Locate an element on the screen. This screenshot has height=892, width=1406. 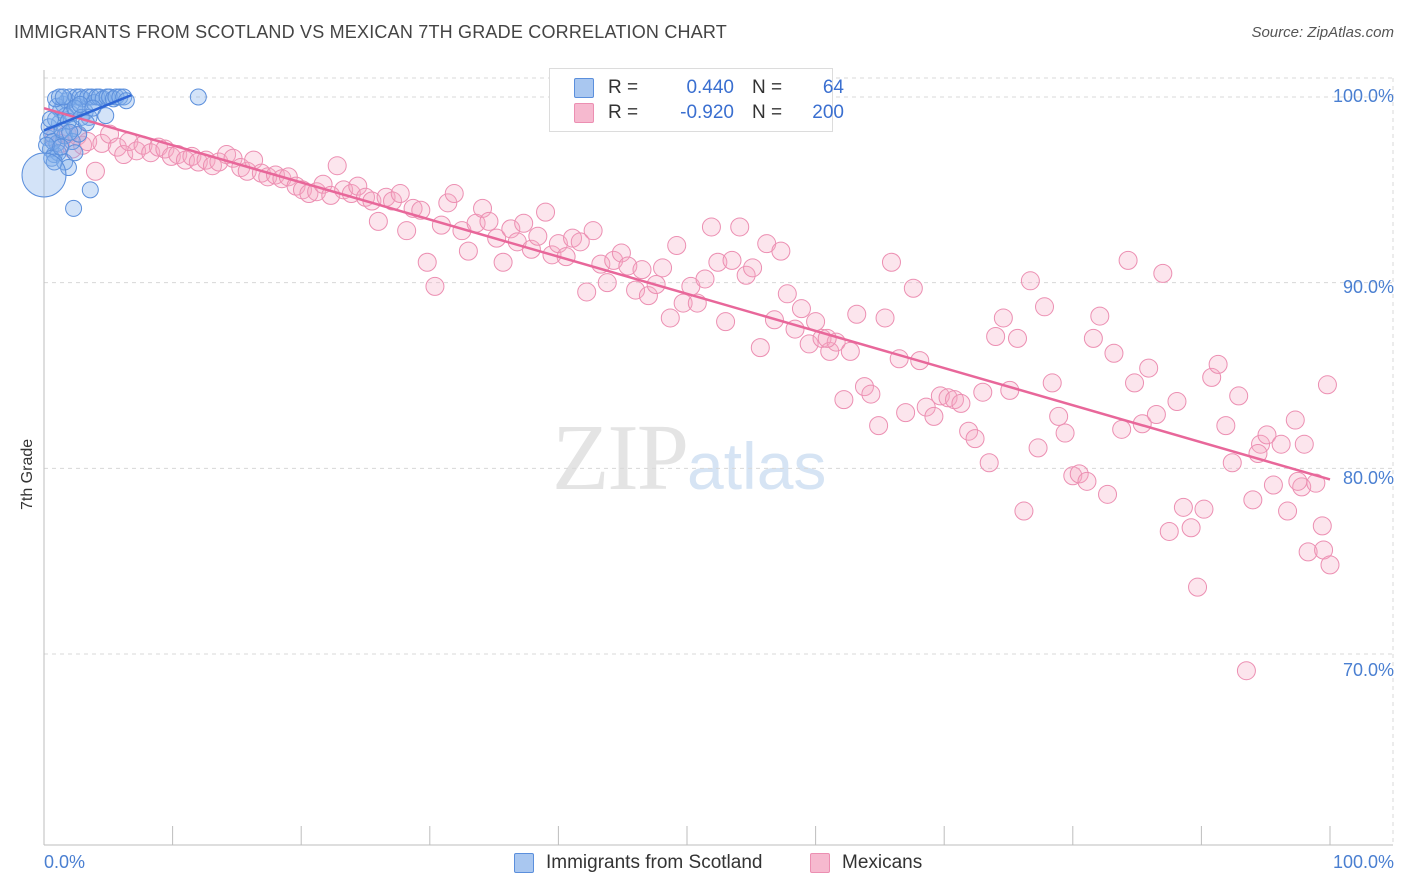
y-tick-label-70: 70.0% is located at coordinates (1368, 670).